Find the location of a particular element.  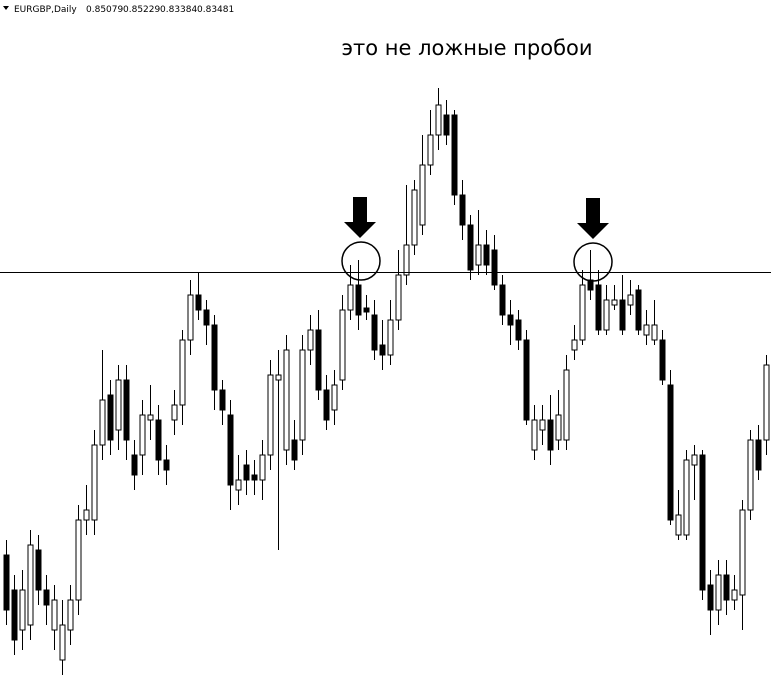

menu-triangle is located at coordinates (6, 8).